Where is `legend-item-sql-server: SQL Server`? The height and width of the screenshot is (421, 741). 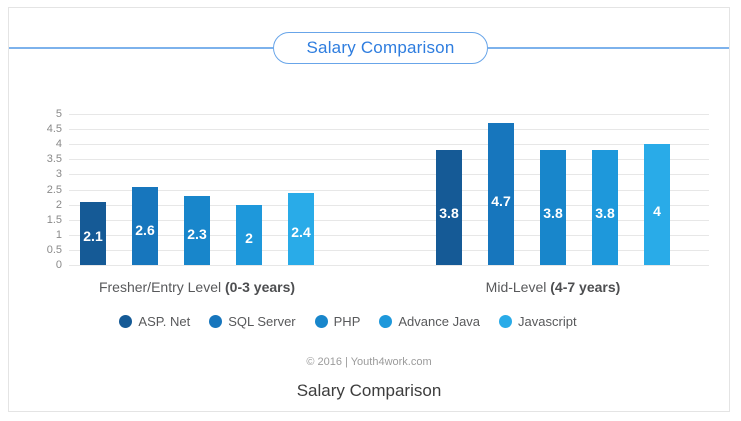
legend-item-sql-server: SQL Server is located at coordinates (252, 321).